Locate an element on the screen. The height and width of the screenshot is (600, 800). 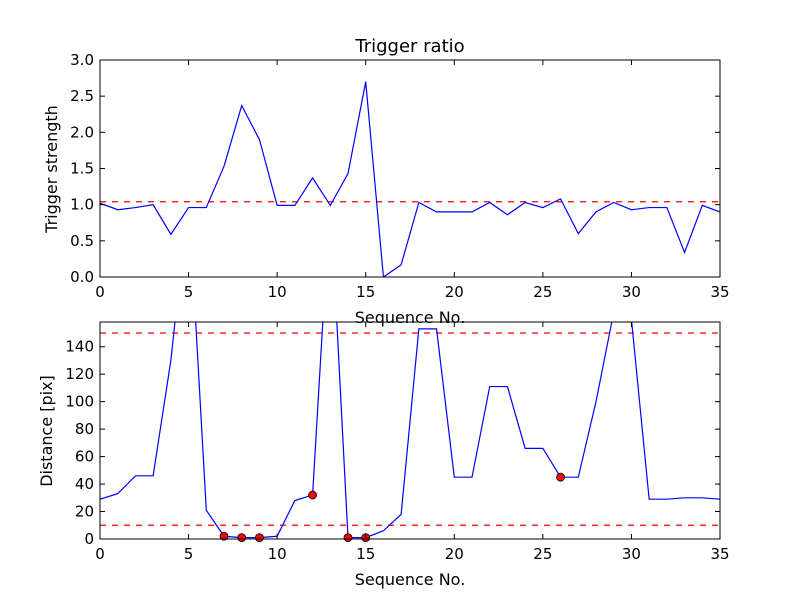
top-y-tick-label: 1.5 is located at coordinates (82, 169).